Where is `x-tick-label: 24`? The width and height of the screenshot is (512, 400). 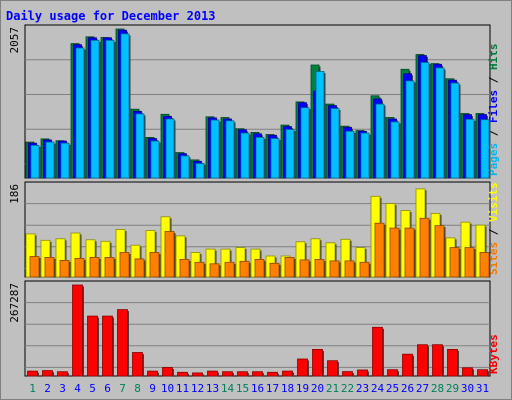
x-tick-label: 24 is located at coordinates (378, 388).